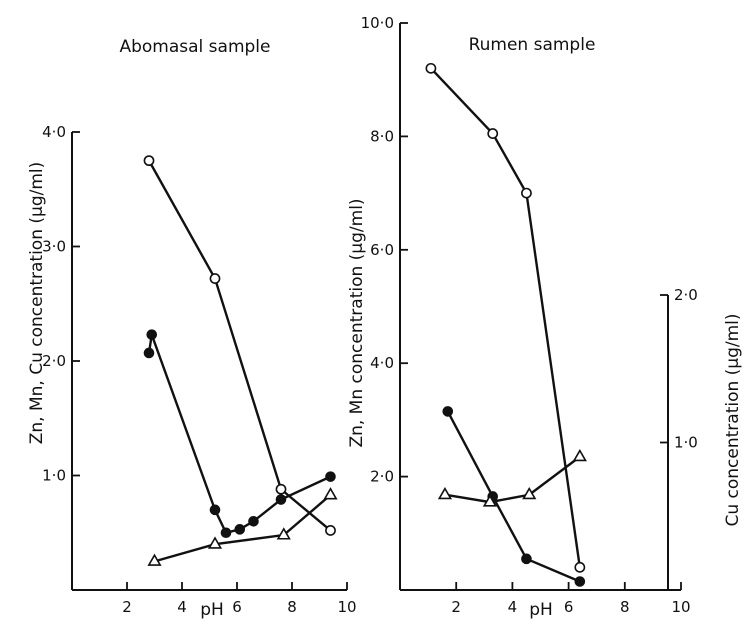  What do you see at coordinates (212, 610) in the screenshot?
I see `abomasal-x-axis-label: pH` at bounding box center [212, 610].